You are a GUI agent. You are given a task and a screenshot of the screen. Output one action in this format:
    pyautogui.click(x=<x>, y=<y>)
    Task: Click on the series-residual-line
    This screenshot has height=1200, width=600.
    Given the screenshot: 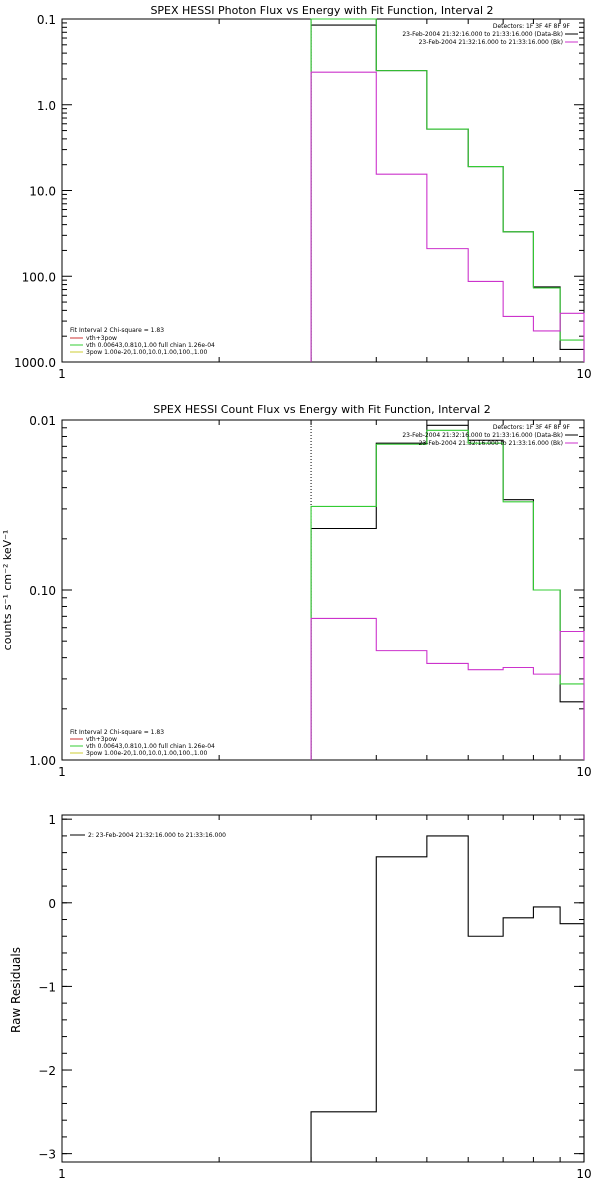 What is the action you would take?
    pyautogui.click(x=447, y=998)
    